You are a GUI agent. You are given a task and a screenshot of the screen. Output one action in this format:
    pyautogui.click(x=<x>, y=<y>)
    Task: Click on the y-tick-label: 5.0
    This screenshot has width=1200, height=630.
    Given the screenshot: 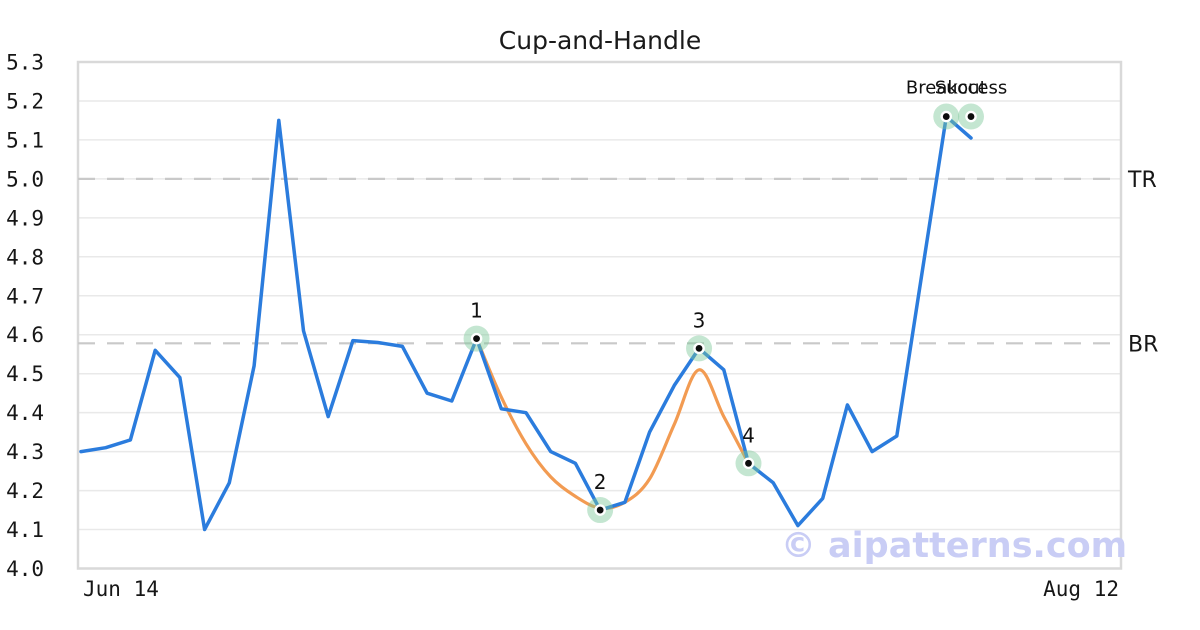 What is the action you would take?
    pyautogui.click(x=25, y=179)
    